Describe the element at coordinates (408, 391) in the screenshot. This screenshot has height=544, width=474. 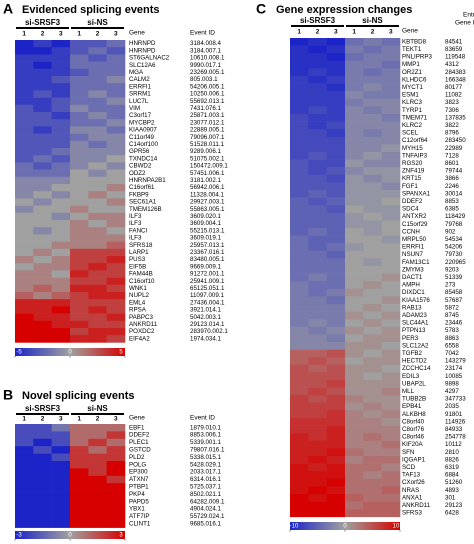
I see `gene-label: MLL` at that location.